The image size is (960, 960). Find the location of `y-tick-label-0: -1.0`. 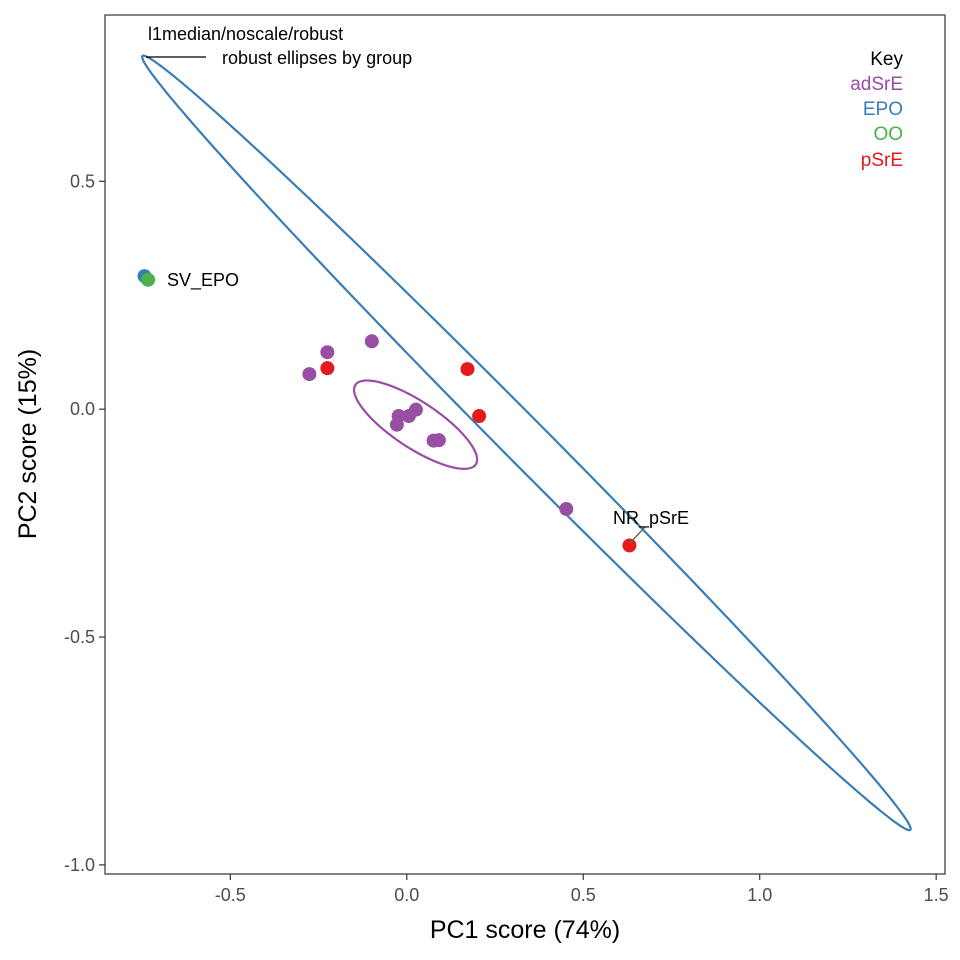

y-tick-label-0: -1.0 is located at coordinates (79, 865).